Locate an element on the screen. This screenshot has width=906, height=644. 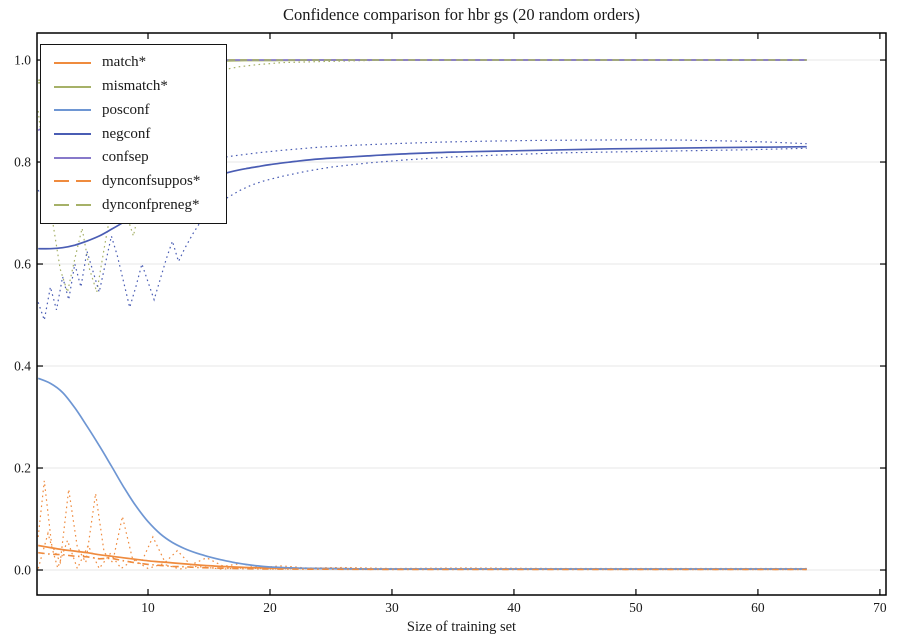
legend-label: mismatch* is located at coordinates (135, 86).